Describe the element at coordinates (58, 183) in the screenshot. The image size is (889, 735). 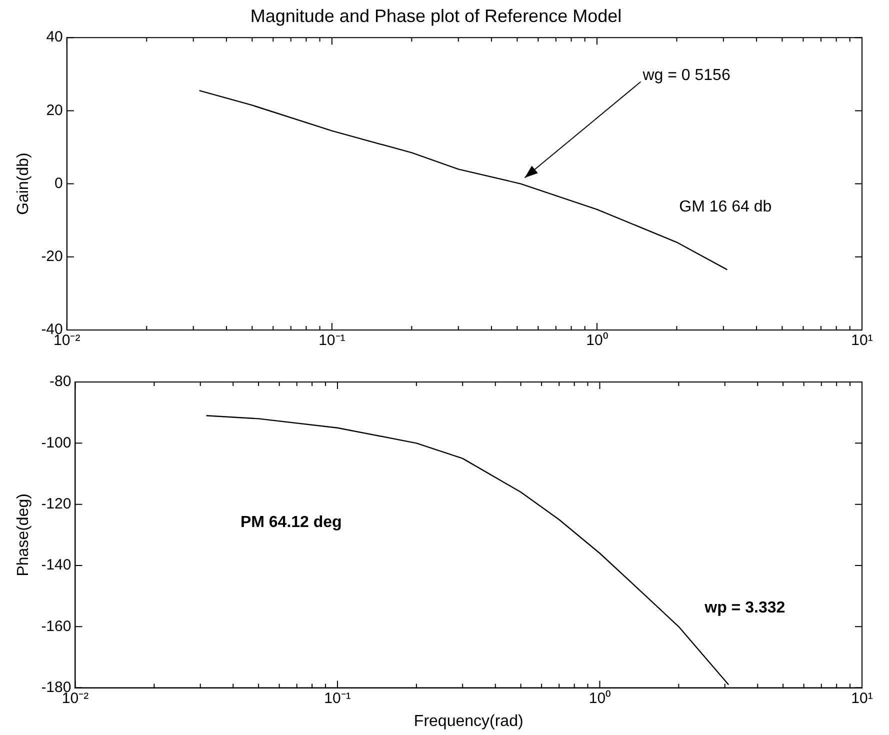
I see `y-tick-label: 0` at that location.